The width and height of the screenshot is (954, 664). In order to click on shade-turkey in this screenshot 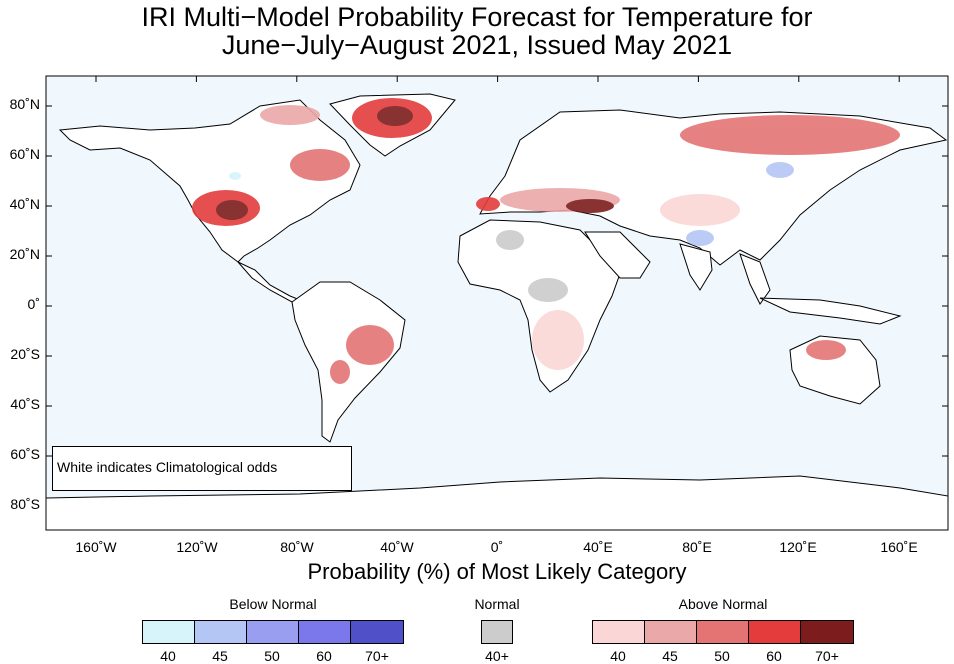, I will do `click(590, 206)`.